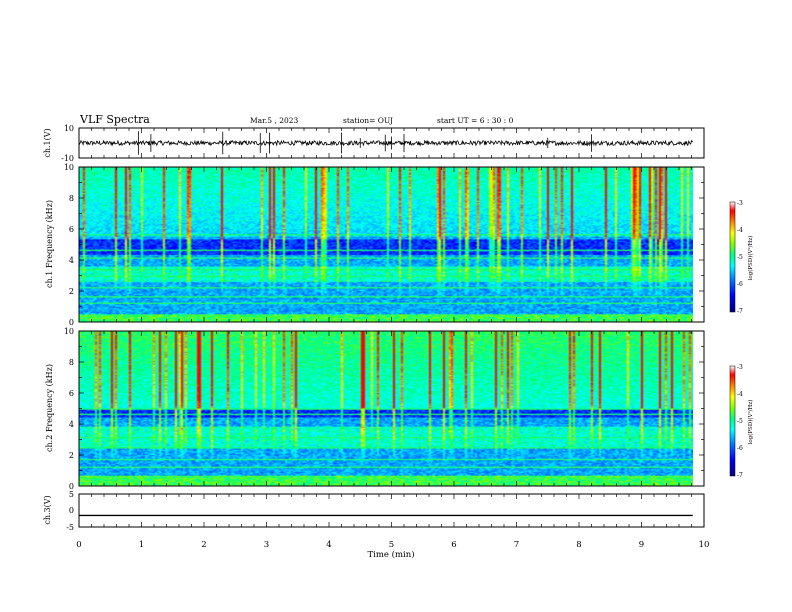  I want to click on ch1-cbar-tick-m6: -6, so click(740, 284).